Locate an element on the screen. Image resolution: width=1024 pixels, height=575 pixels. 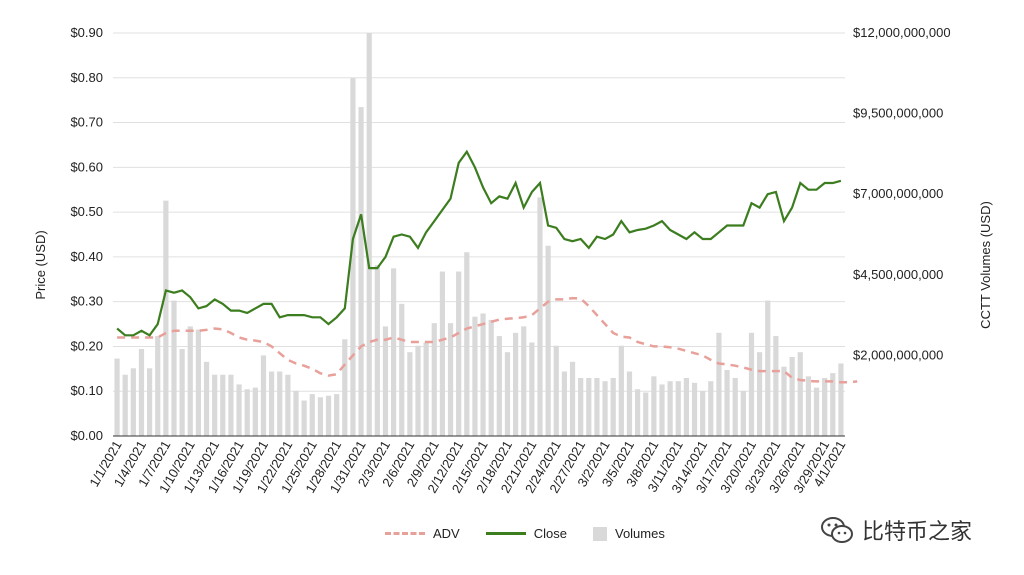
adv-line is located at coordinates (487, 340).